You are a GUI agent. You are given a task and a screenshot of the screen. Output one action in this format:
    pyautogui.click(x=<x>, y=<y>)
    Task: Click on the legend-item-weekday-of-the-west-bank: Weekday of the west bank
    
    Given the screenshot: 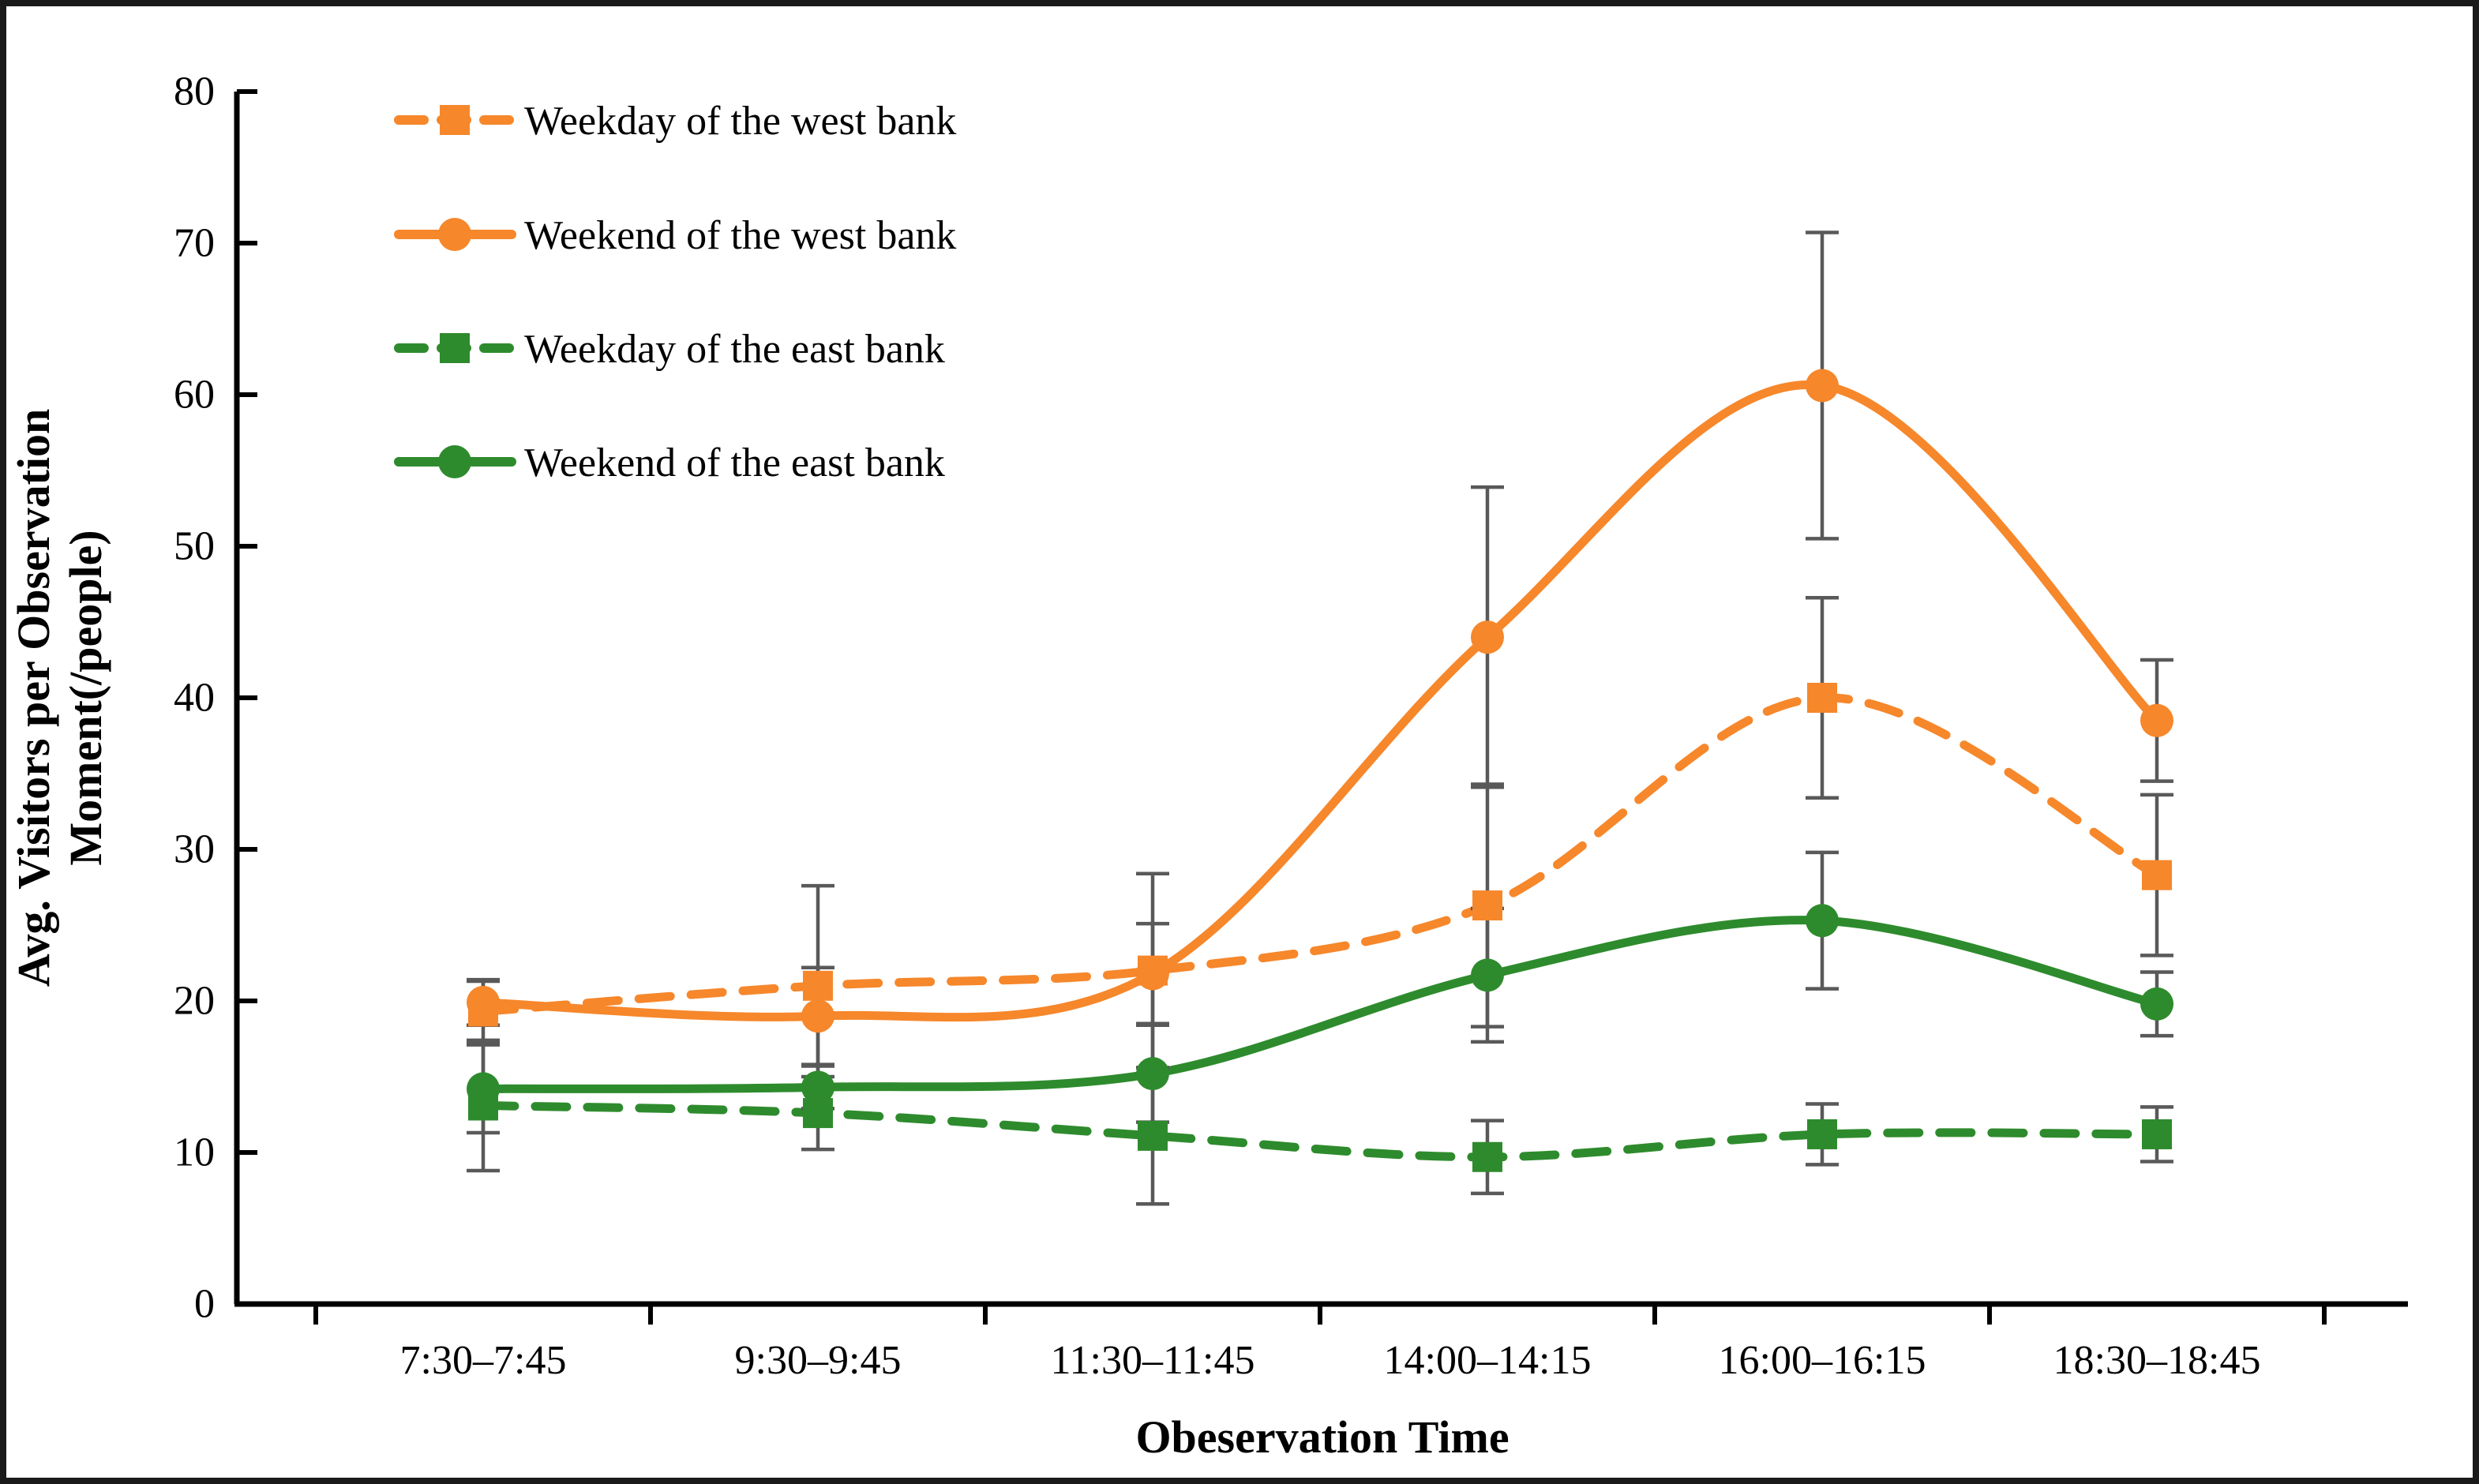 What is the action you would take?
    pyautogui.click(x=675, y=122)
    